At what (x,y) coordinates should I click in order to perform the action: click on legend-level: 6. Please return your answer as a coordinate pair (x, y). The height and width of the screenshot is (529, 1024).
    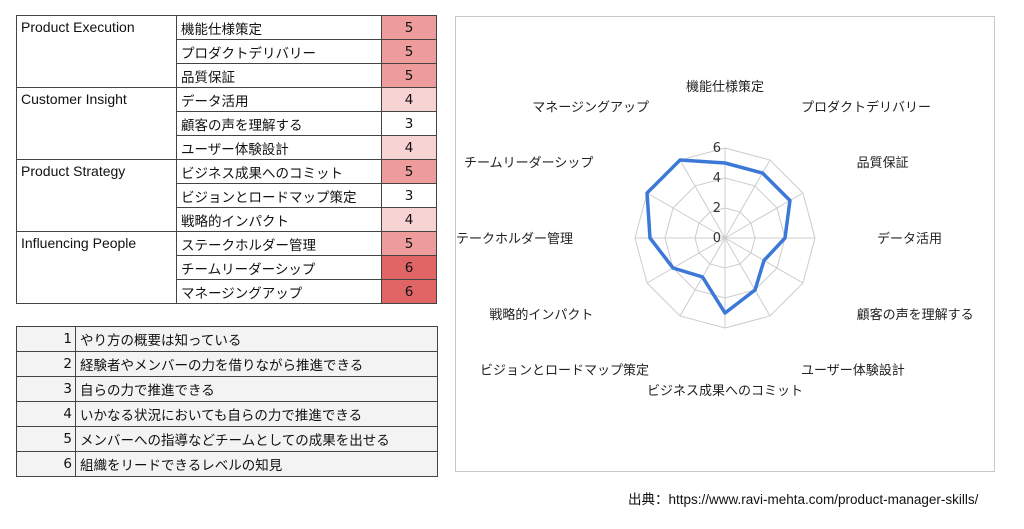
    Looking at the image, I should click on (46, 464).